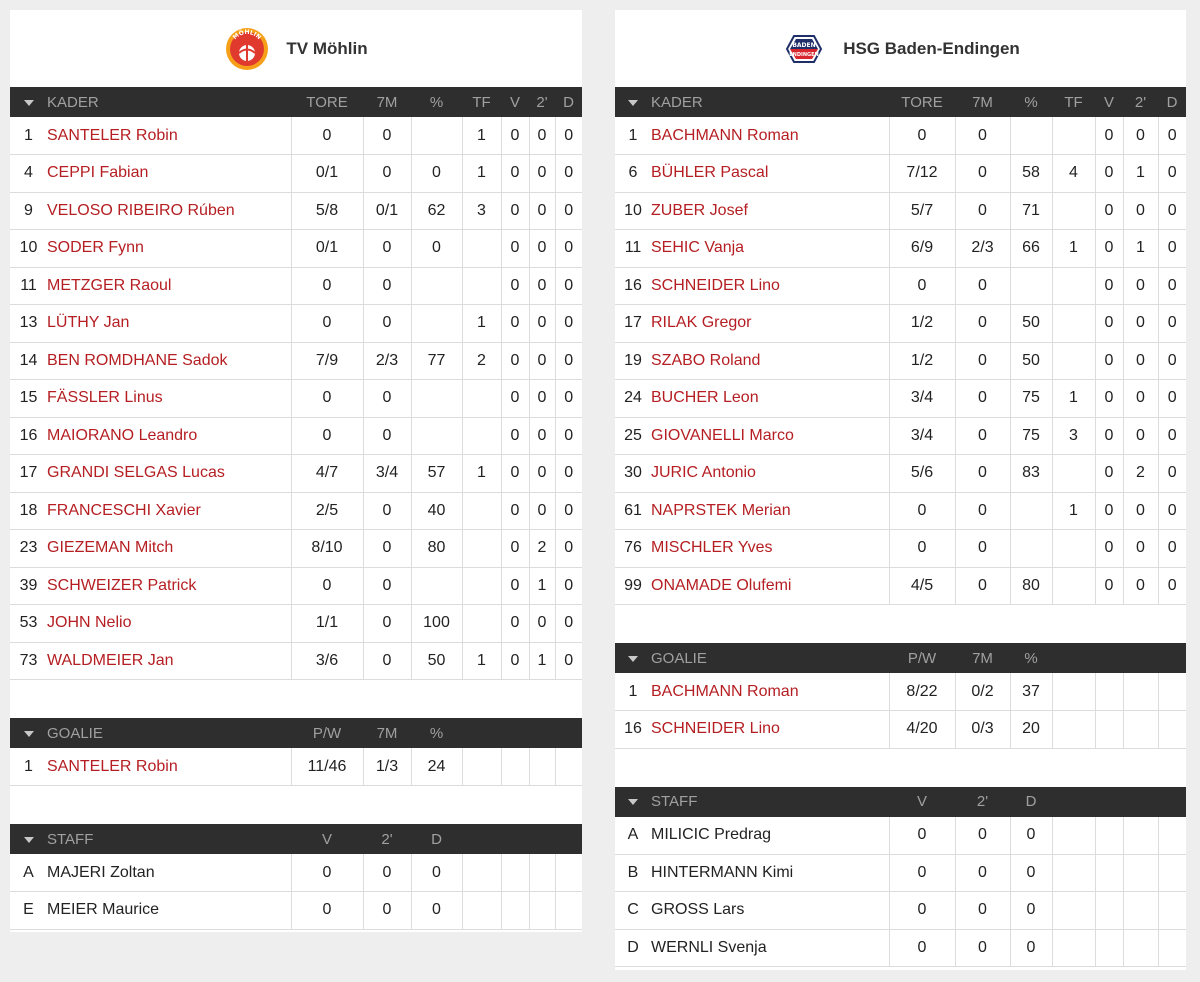  What do you see at coordinates (770, 511) in the screenshot?
I see `player-name-link: NAPRSTEK Merian` at bounding box center [770, 511].